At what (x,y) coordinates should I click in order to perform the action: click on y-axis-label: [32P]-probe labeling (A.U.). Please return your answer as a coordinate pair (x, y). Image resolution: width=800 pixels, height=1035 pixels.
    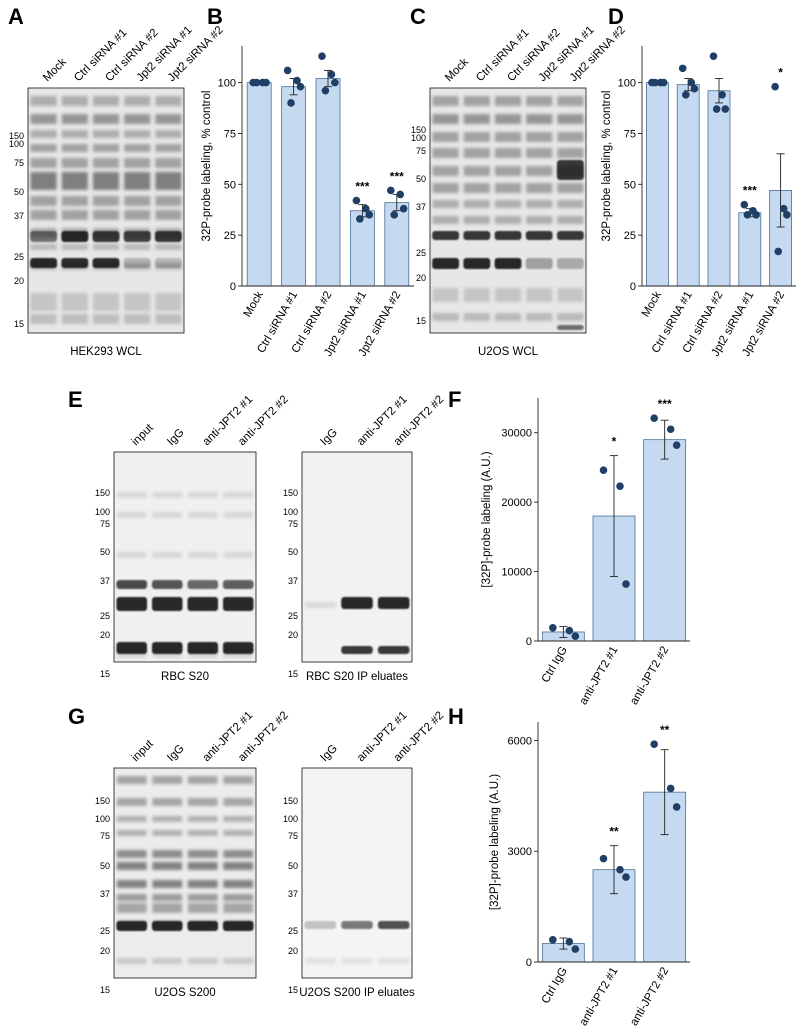
    Looking at the image, I should click on (495, 842).